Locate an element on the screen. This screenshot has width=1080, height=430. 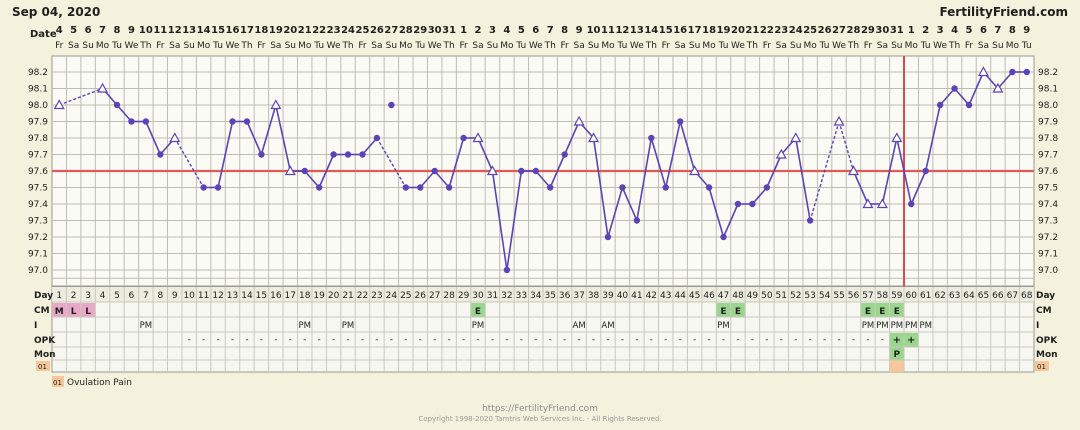
date-label: 4 is located at coordinates (59, 30).